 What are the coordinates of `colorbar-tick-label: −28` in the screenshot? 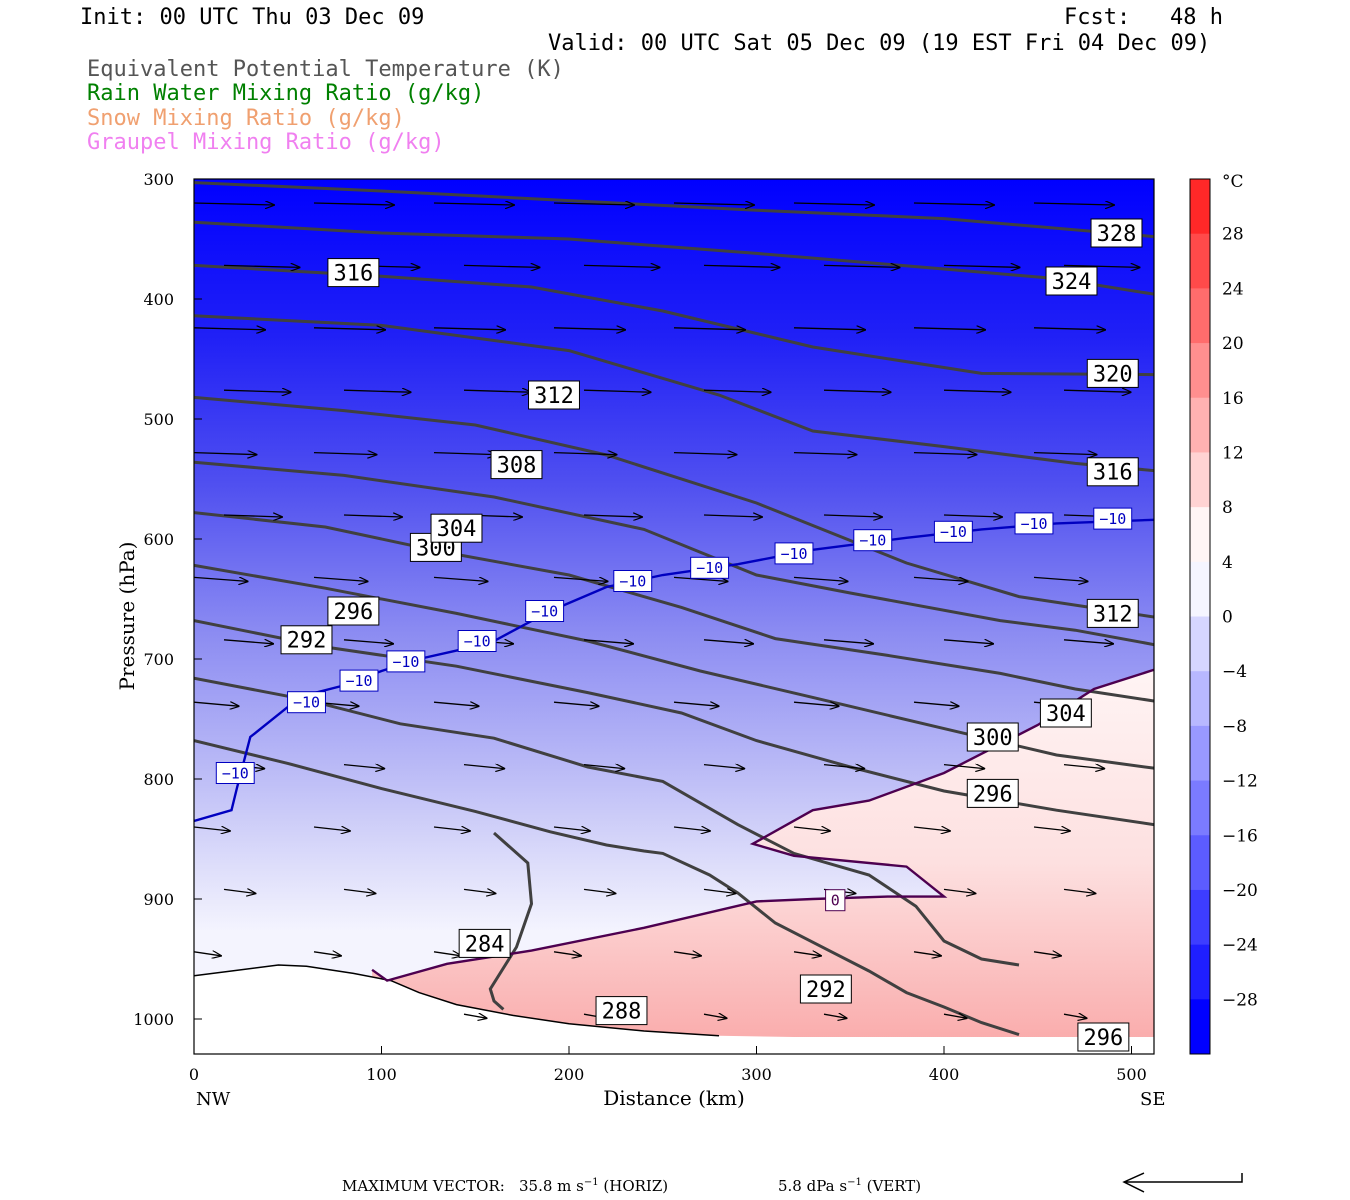 It's located at (1240, 1000).